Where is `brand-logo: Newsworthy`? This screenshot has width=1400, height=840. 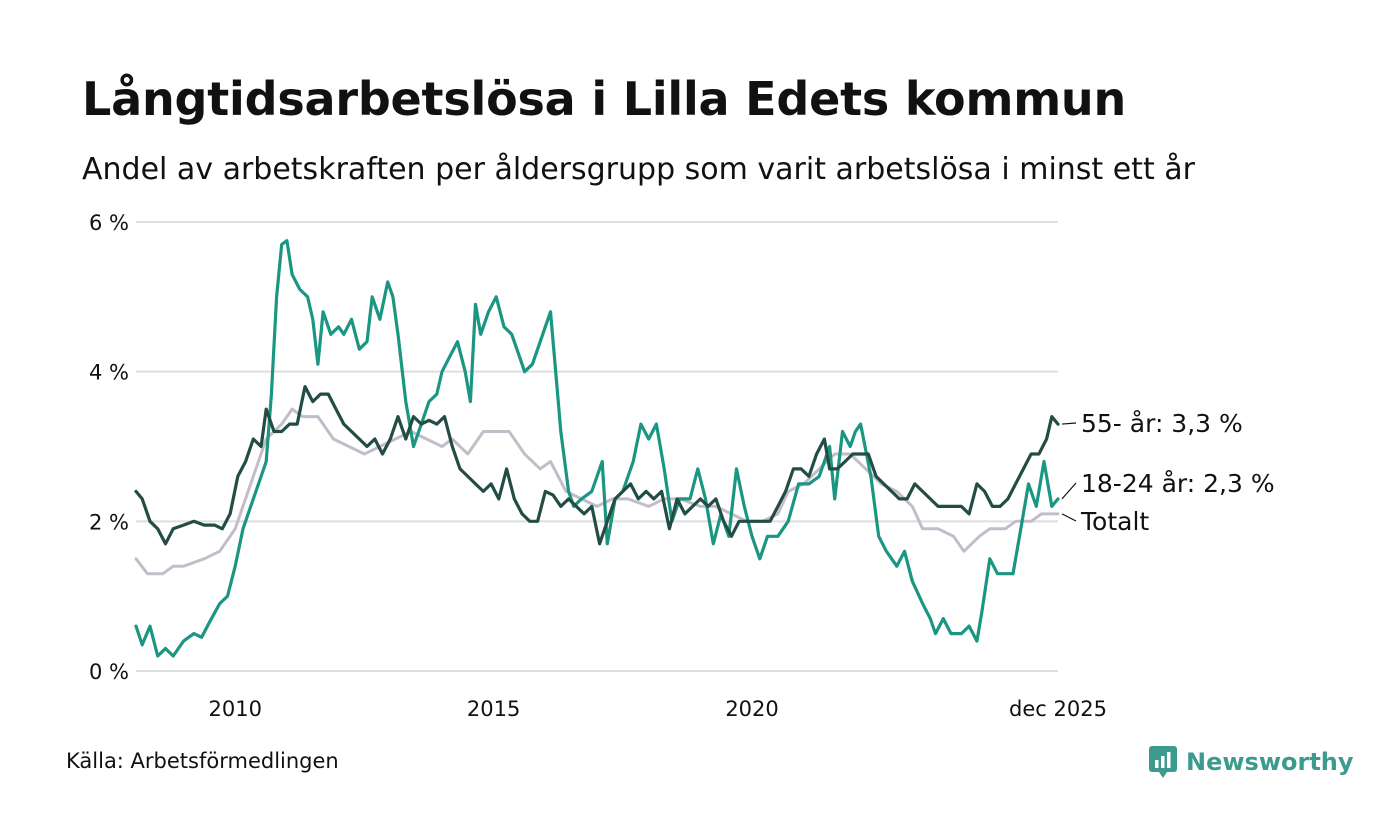 brand-logo: Newsworthy is located at coordinates (1251, 762).